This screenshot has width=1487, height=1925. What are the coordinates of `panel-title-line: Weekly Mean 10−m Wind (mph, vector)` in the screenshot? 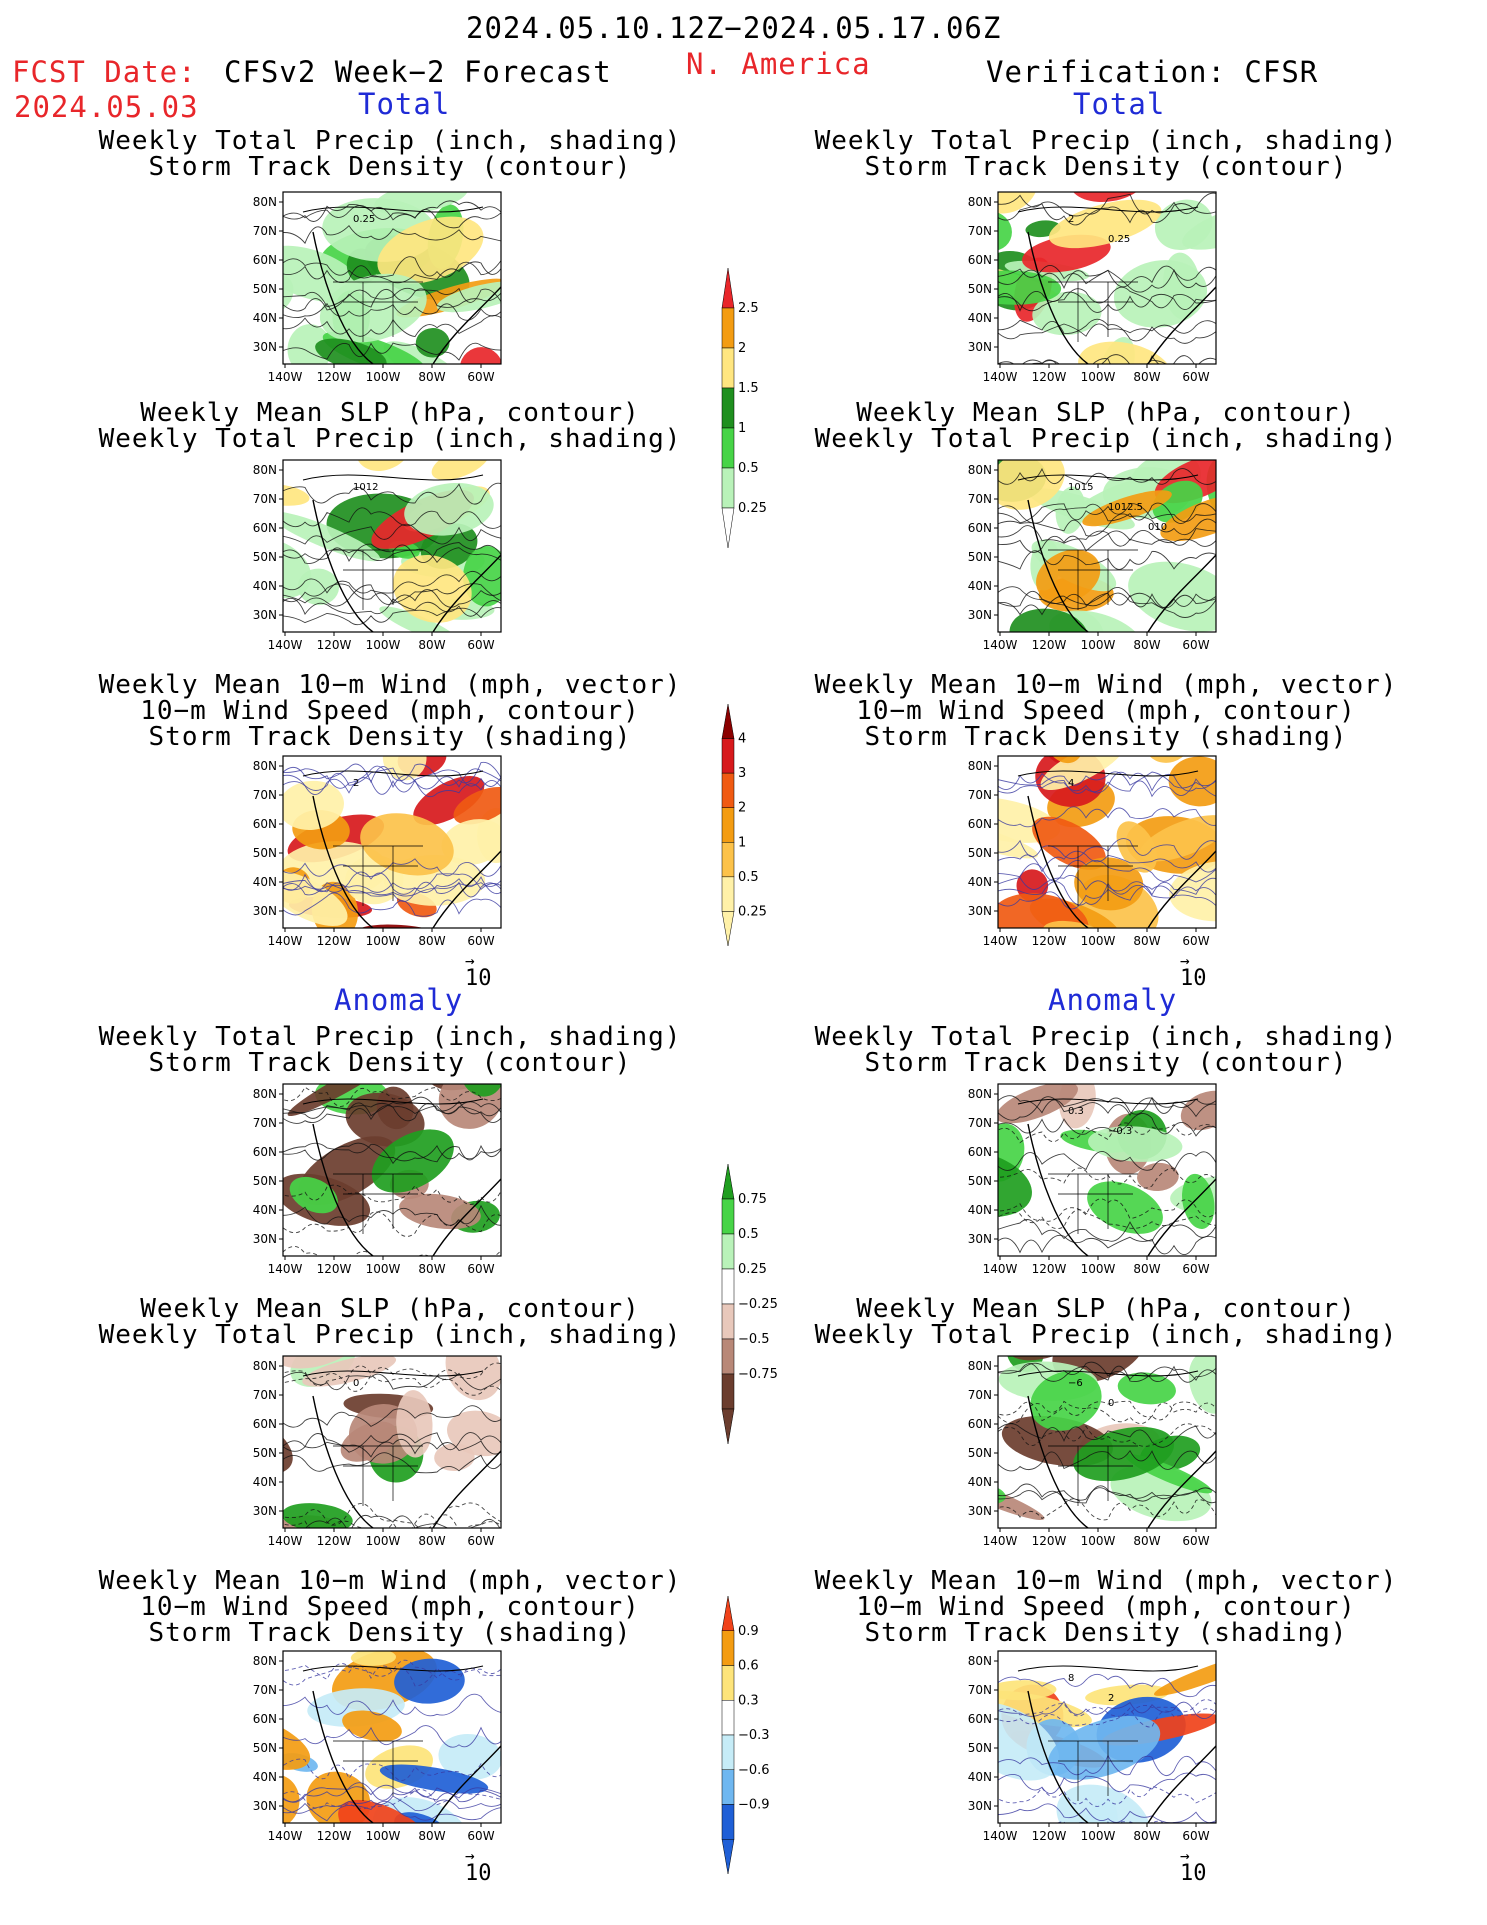 It's located at (390, 1581).